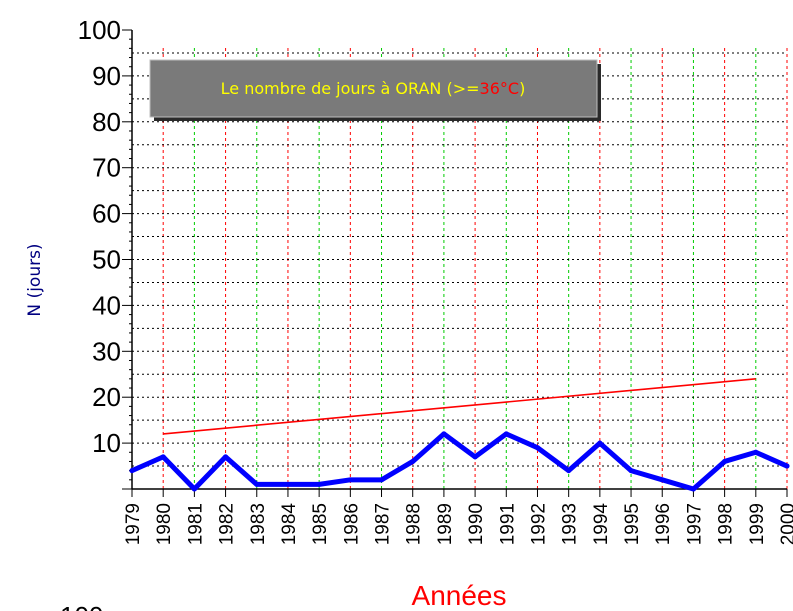  Describe the element at coordinates (106, 397) in the screenshot. I see `y-tick-label: 20` at that location.